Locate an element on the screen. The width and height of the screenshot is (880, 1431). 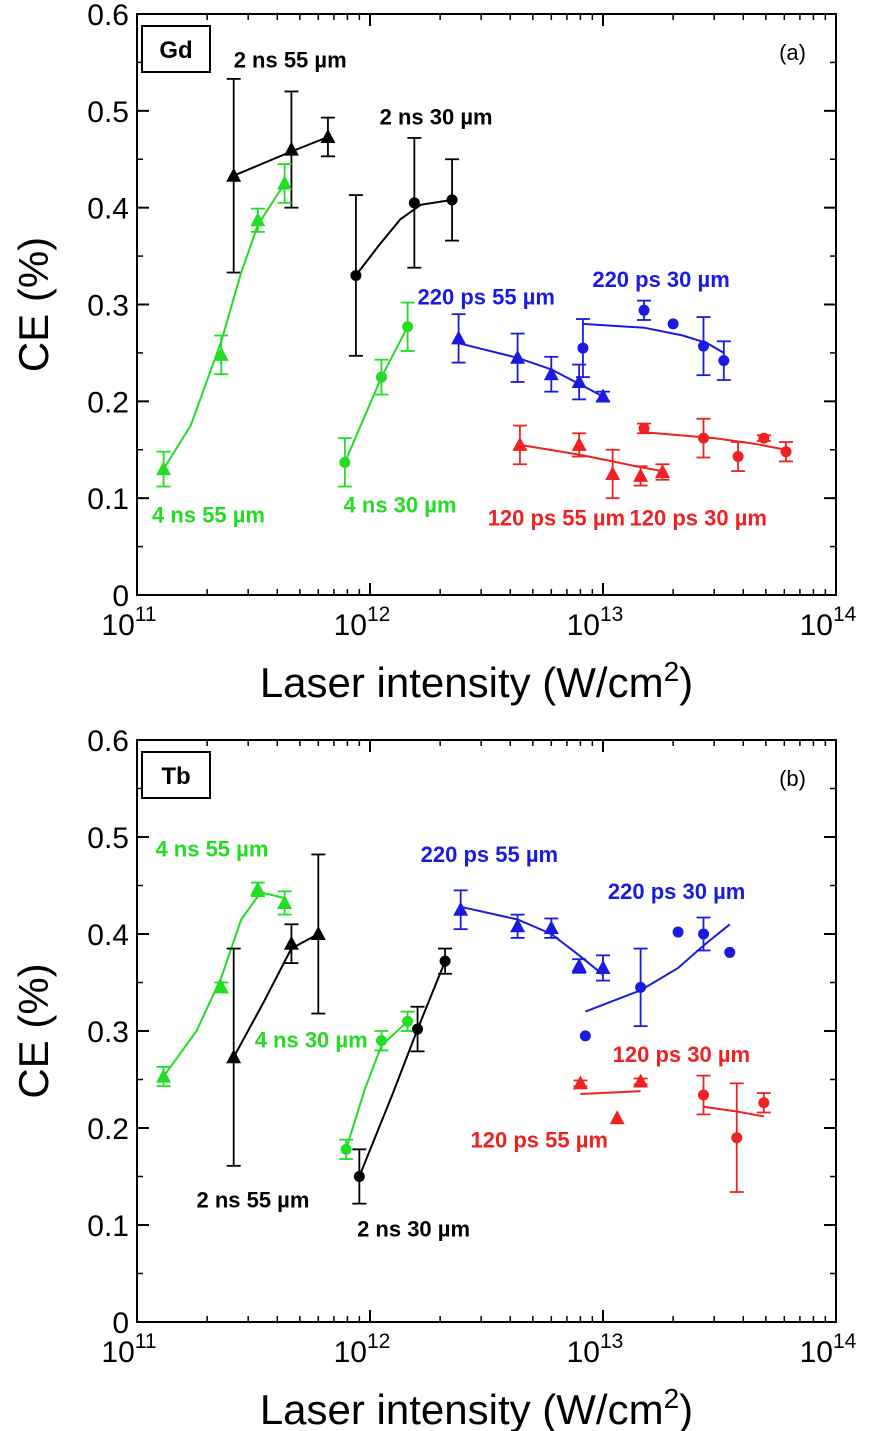
x-axis-title: Laser intensity (W/cm2) is located at coordinates (476, 681).